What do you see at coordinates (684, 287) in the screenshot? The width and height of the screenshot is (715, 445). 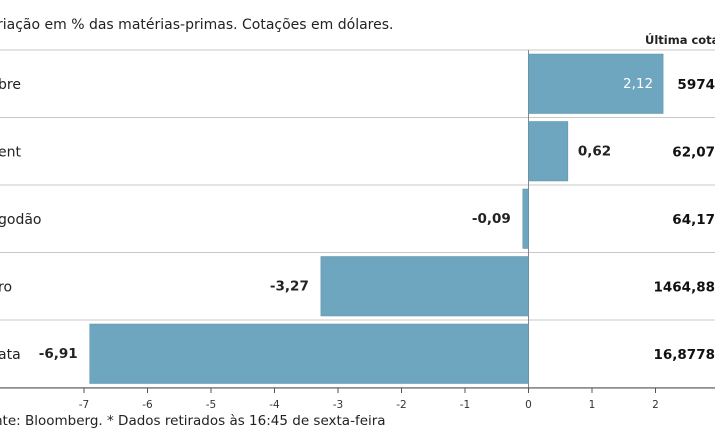 I see `last-quote-value: 1464,88` at bounding box center [684, 287].